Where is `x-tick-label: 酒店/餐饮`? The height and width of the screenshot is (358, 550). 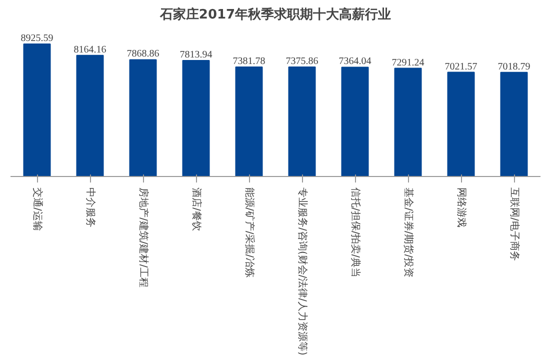
x-tick-label: 酒店/餐饮 is located at coordinates (196, 209).